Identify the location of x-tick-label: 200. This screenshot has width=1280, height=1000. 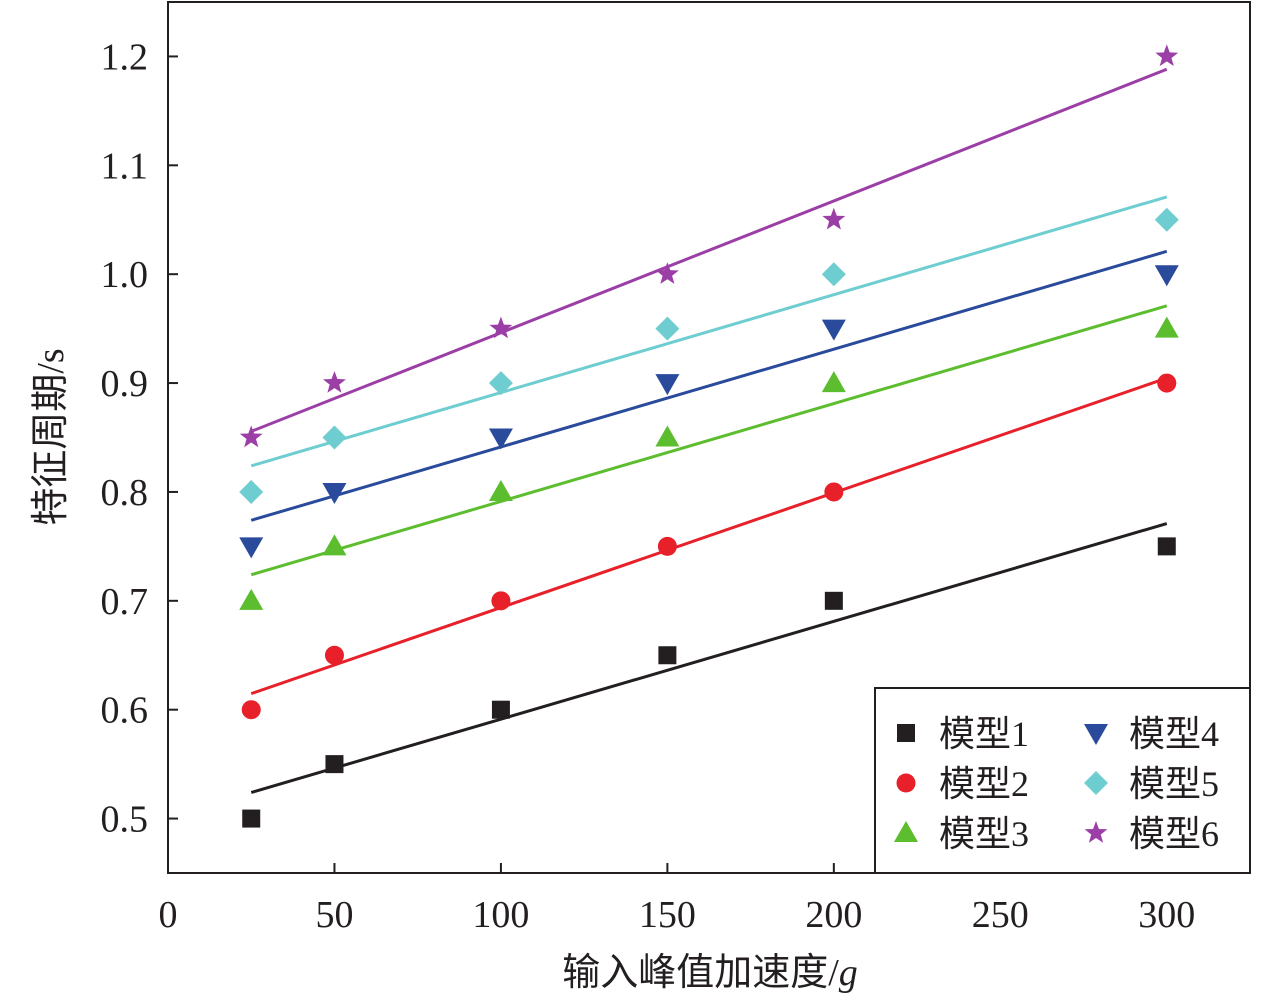
(833, 915).